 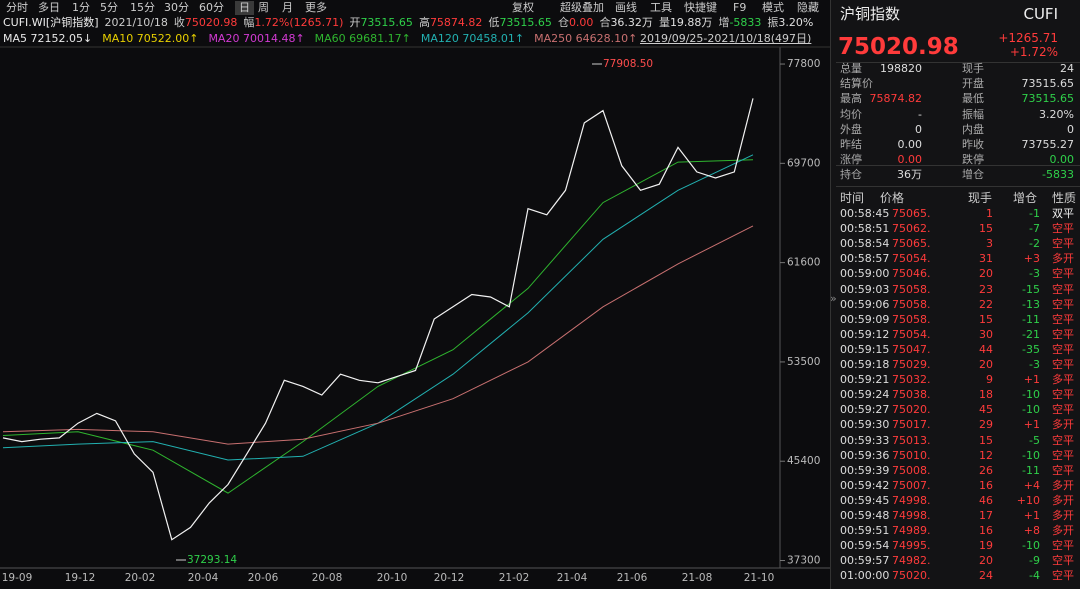 What do you see at coordinates (1031, 485) in the screenshot?
I see `trade-oi: +4` at bounding box center [1031, 485].